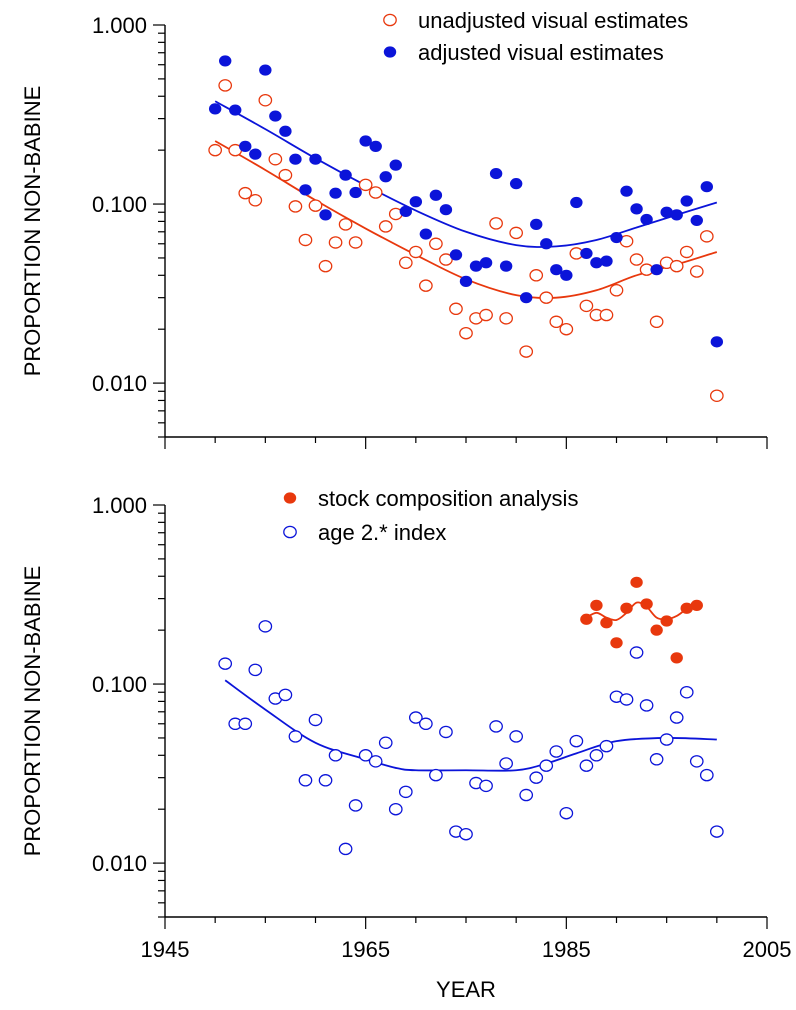  What do you see at coordinates (119, 204) in the screenshot?
I see `y-tick-label: 0.100` at bounding box center [119, 204].